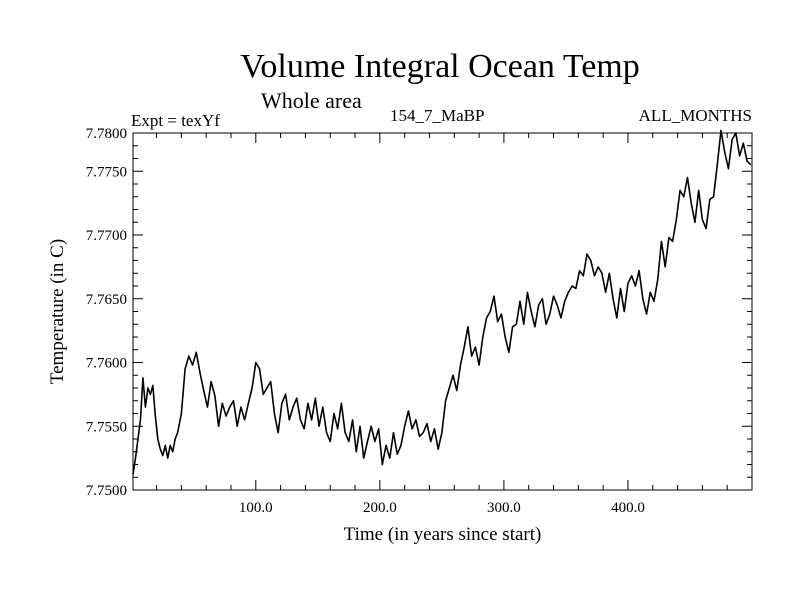 This screenshot has width=800, height=600. Describe the element at coordinates (504, 508) in the screenshot. I see `x-tick-label: 300.0` at that location.